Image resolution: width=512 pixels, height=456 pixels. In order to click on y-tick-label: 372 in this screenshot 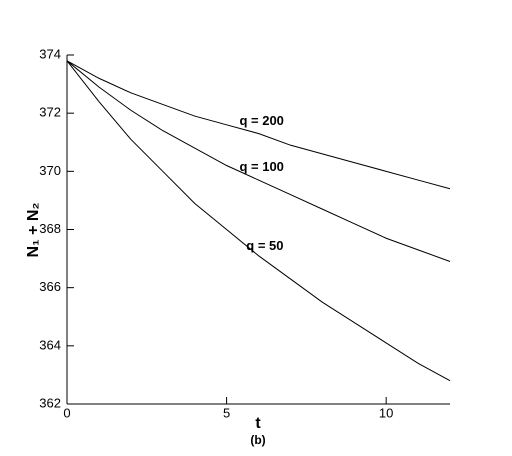, I will do `click(50, 112)`.